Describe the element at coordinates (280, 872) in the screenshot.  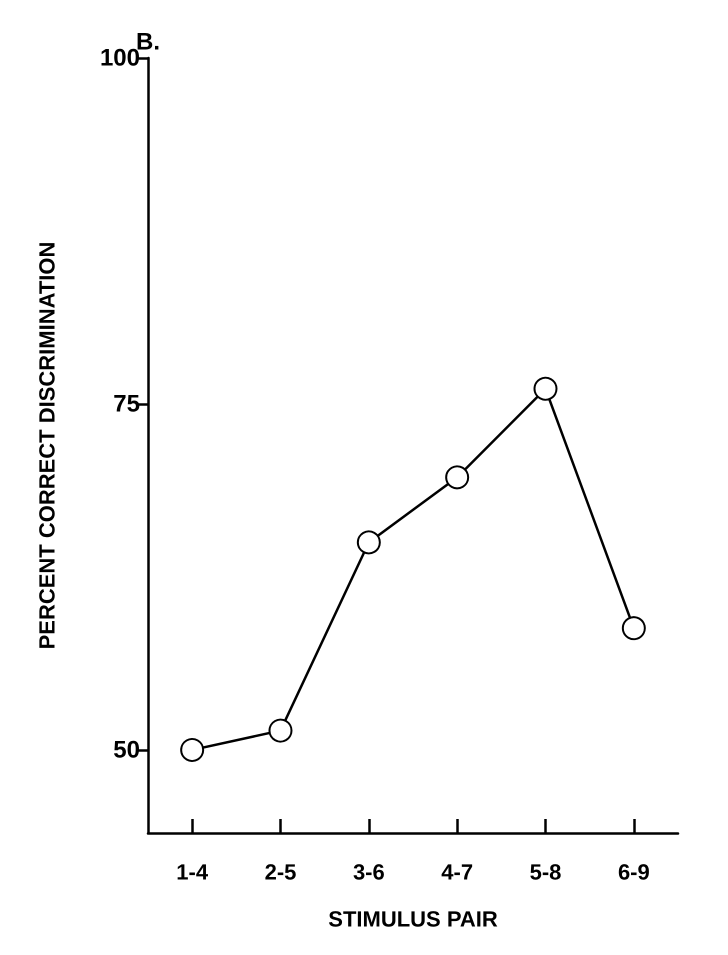
I see `x-tick-label: 2-5` at that location.